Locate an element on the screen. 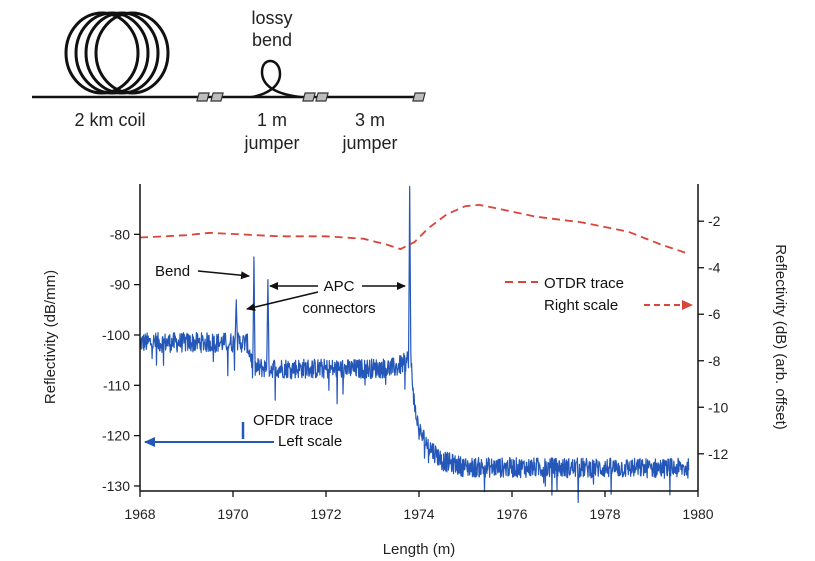 The width and height of the screenshot is (815, 561). y-left-tick-label: -110 is located at coordinates (116, 385).